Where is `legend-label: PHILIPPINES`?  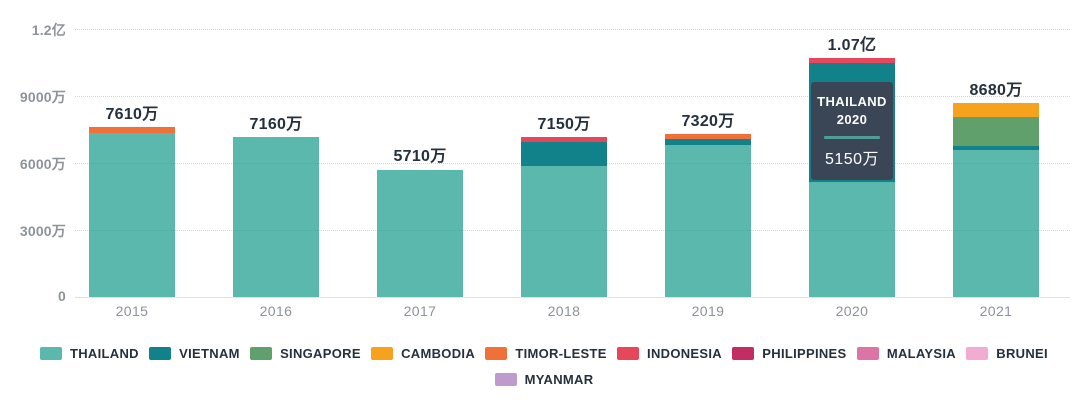 legend-label: PHILIPPINES is located at coordinates (804, 353).